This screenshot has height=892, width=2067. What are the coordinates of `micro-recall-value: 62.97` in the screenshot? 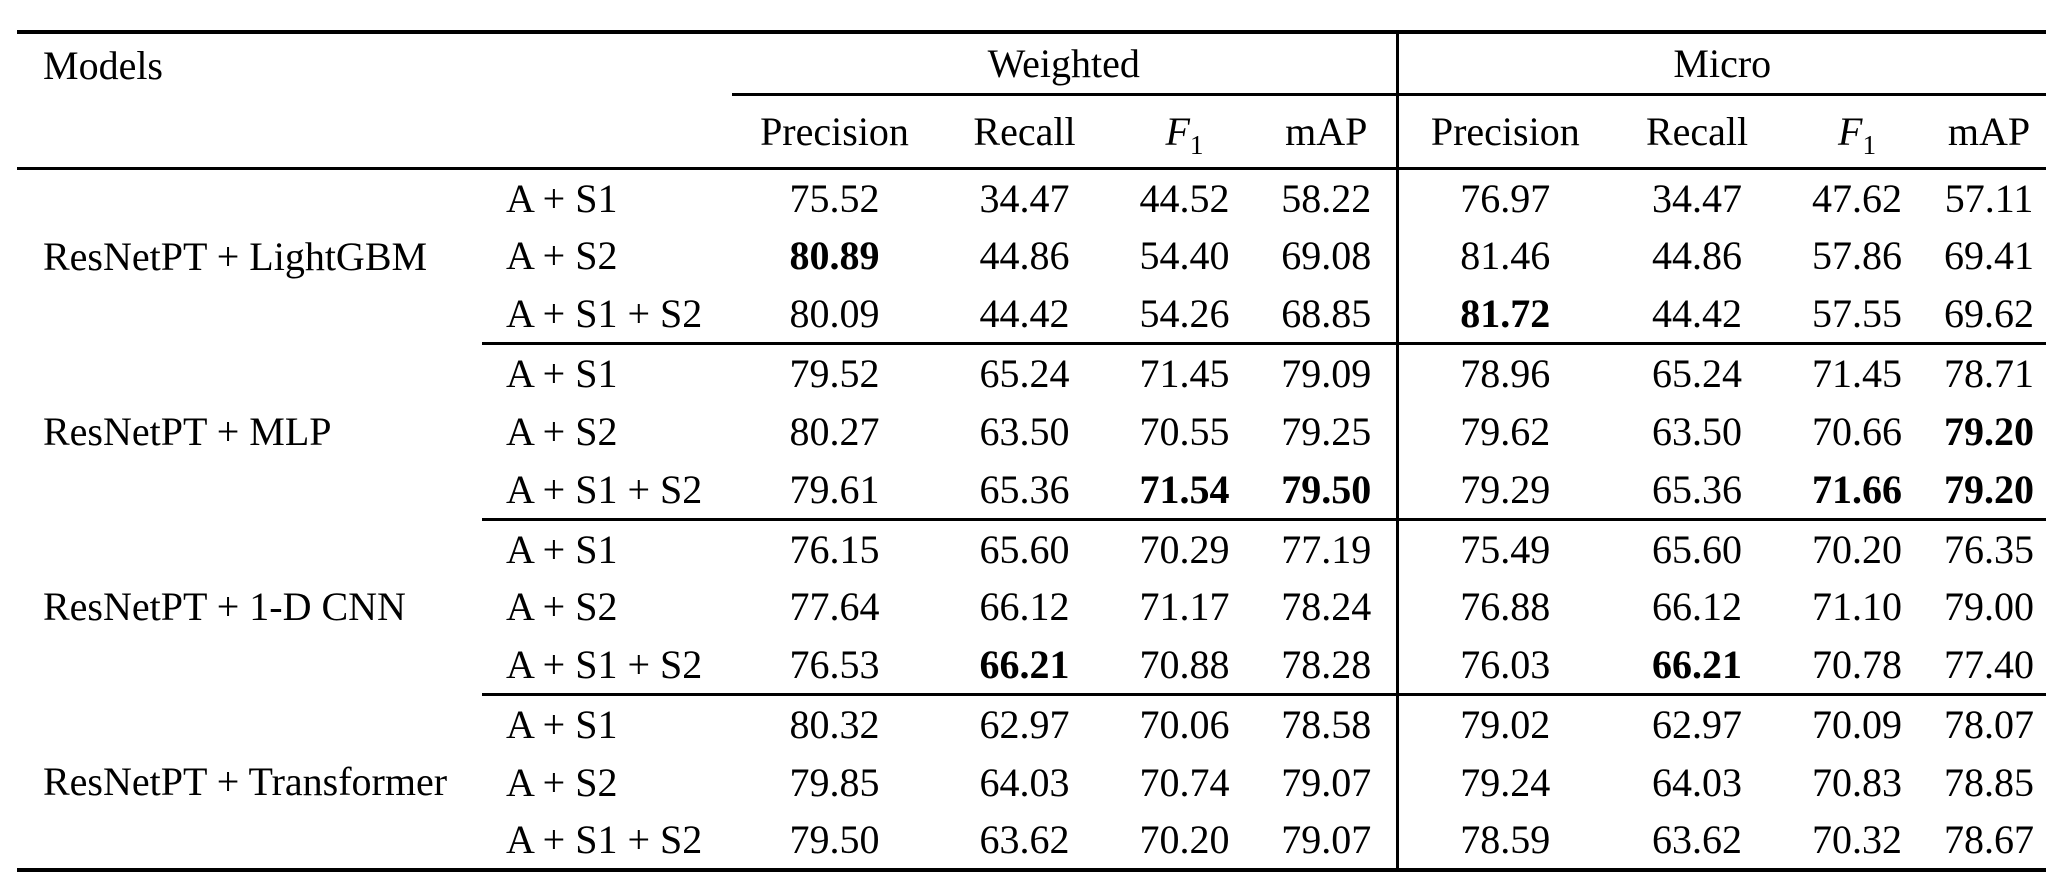 It's located at (1697, 724).